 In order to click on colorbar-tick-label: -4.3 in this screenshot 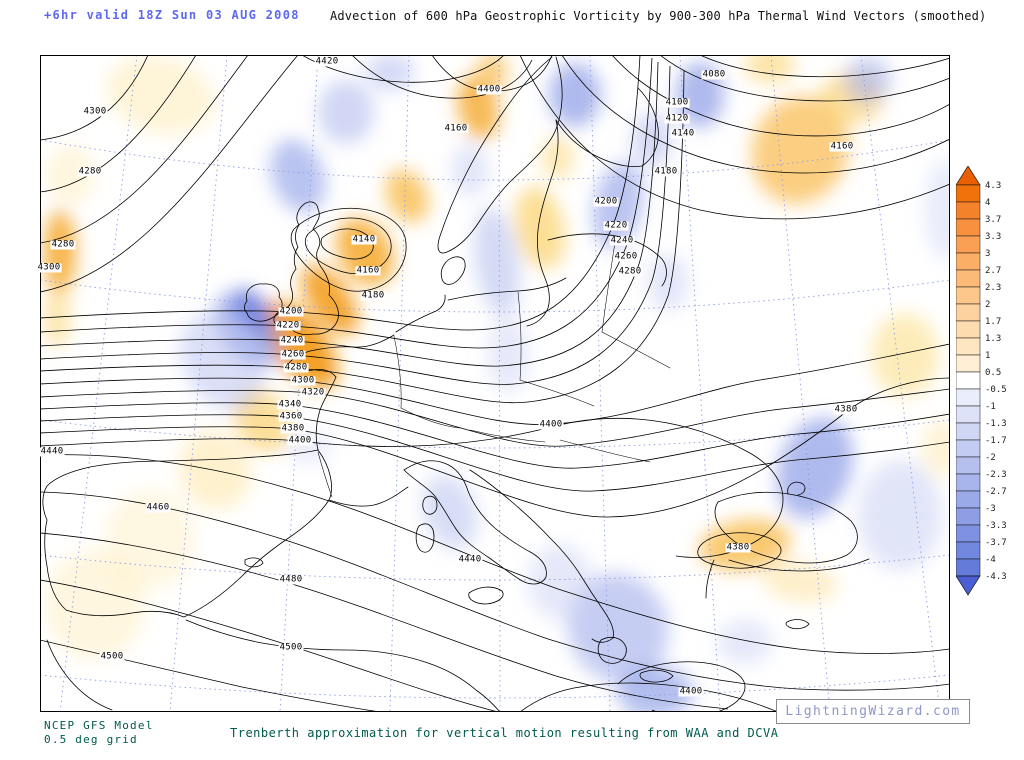, I will do `click(996, 577)`.